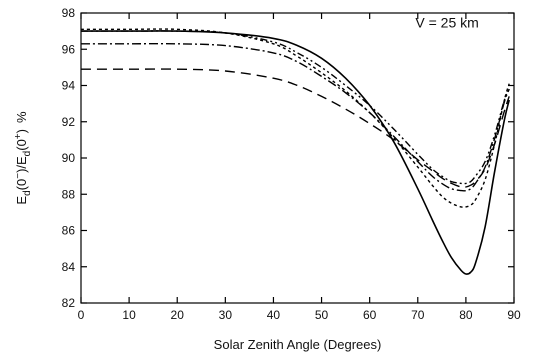 Image resolution: width=533 pixels, height=359 pixels. I want to click on y-axis-title-arg2: (0, so click(21, 145).